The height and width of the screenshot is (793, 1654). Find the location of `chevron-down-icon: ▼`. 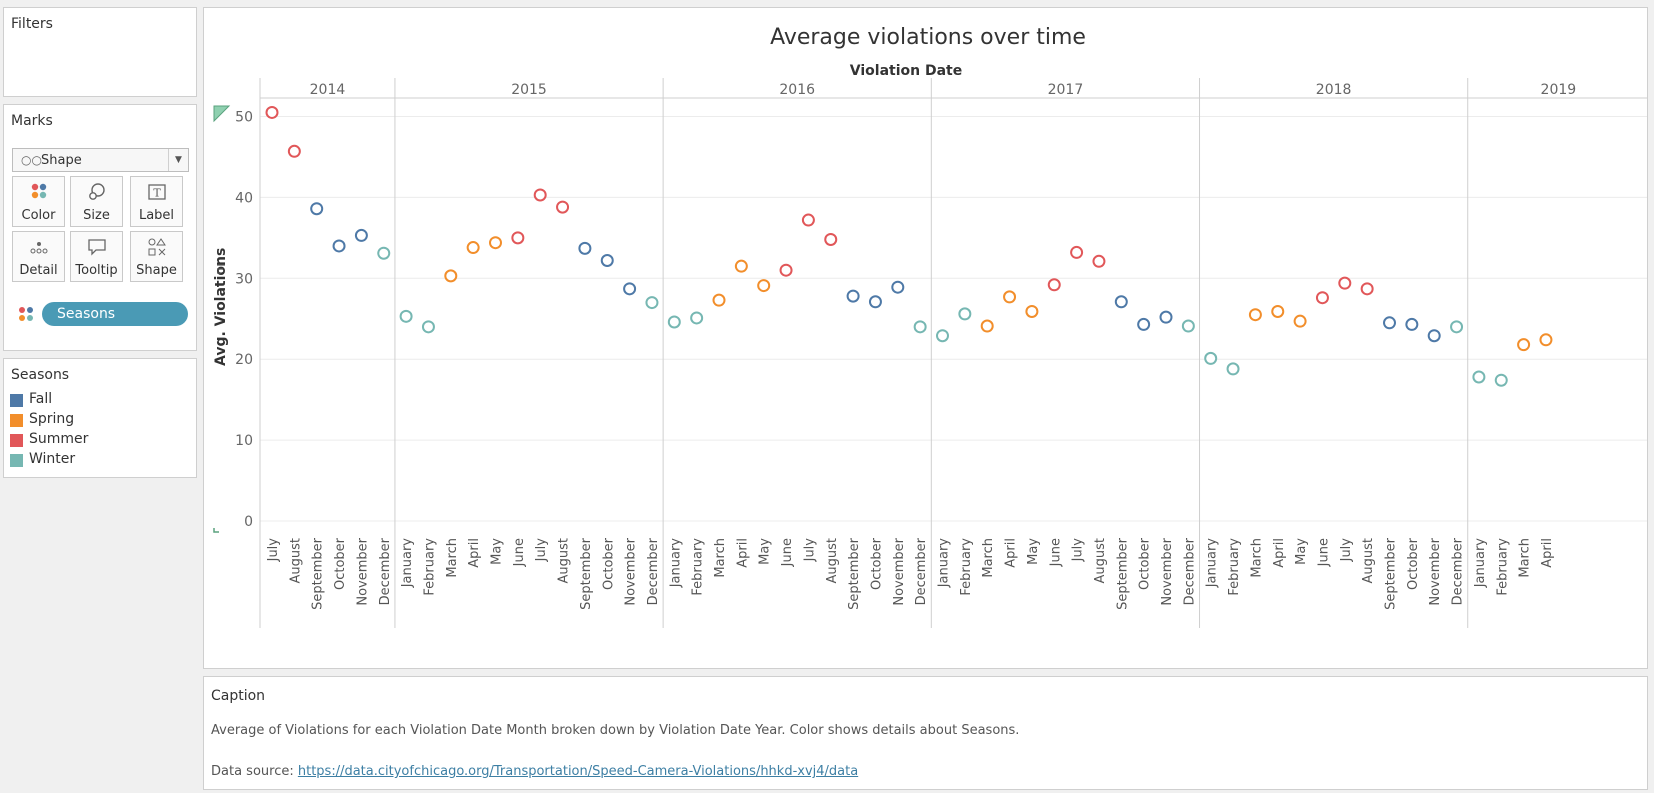

chevron-down-icon: ▼ is located at coordinates (178, 160).